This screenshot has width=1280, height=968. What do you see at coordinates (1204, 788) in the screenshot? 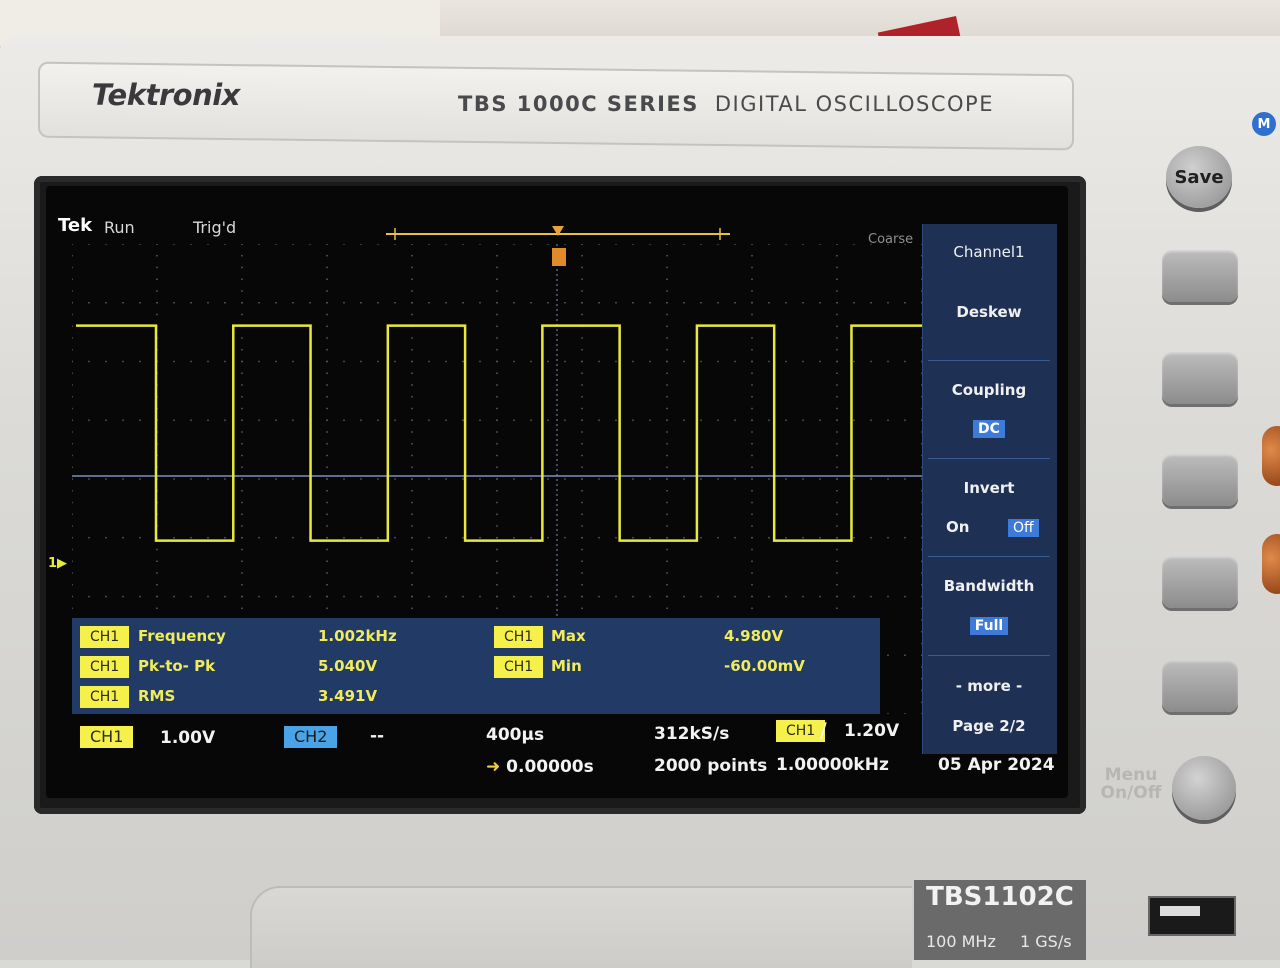
I see `menu-on-off-button` at bounding box center [1204, 788].